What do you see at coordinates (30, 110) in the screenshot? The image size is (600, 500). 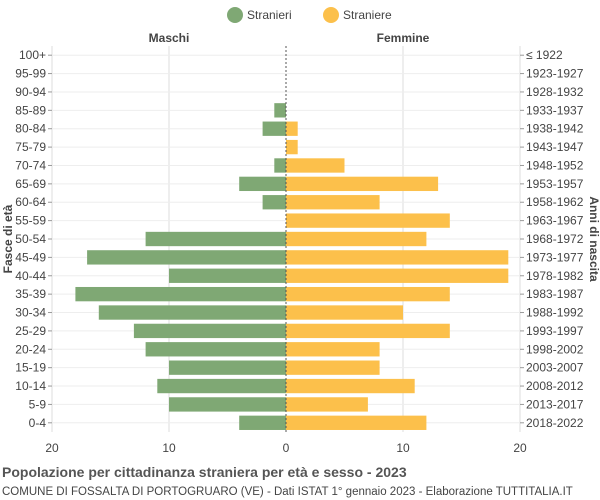 I see `age-group-label: 85-89` at bounding box center [30, 110].